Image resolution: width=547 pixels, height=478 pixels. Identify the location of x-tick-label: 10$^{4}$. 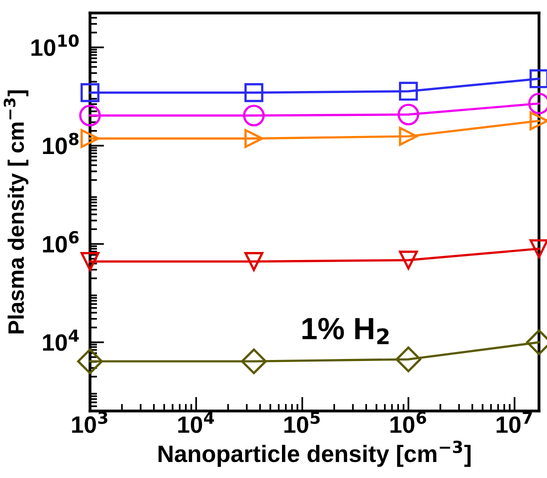
(196, 423).